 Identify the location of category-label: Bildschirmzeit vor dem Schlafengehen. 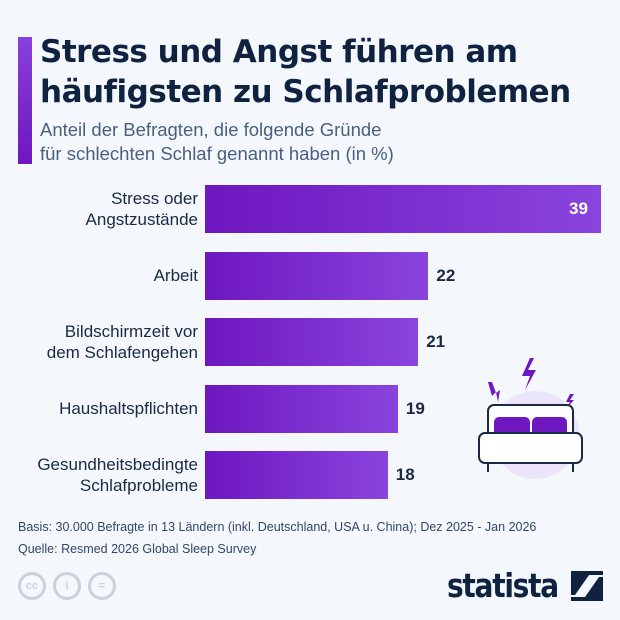
(99, 342).